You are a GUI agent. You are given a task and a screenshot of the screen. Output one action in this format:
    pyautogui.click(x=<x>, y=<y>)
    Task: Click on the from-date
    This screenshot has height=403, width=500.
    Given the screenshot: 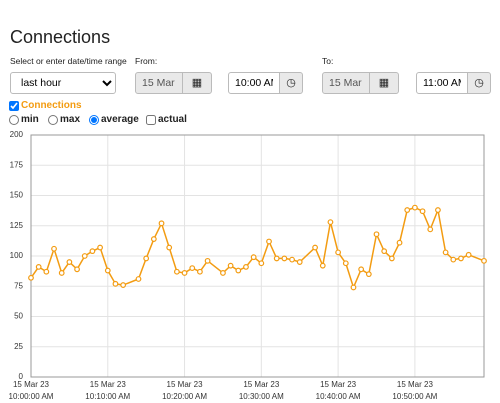 What is the action you would take?
    pyautogui.click(x=159, y=83)
    